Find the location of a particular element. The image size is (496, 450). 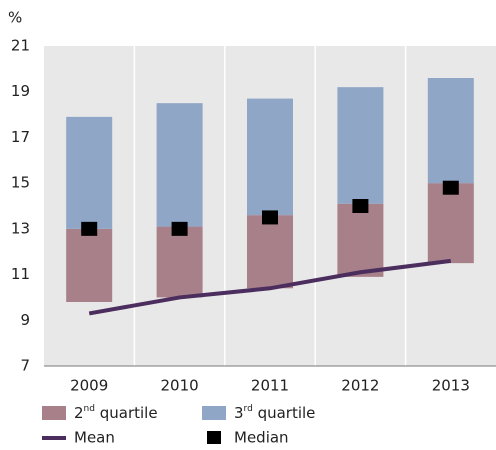

legend-label: 3rd quartile is located at coordinates (274, 413).